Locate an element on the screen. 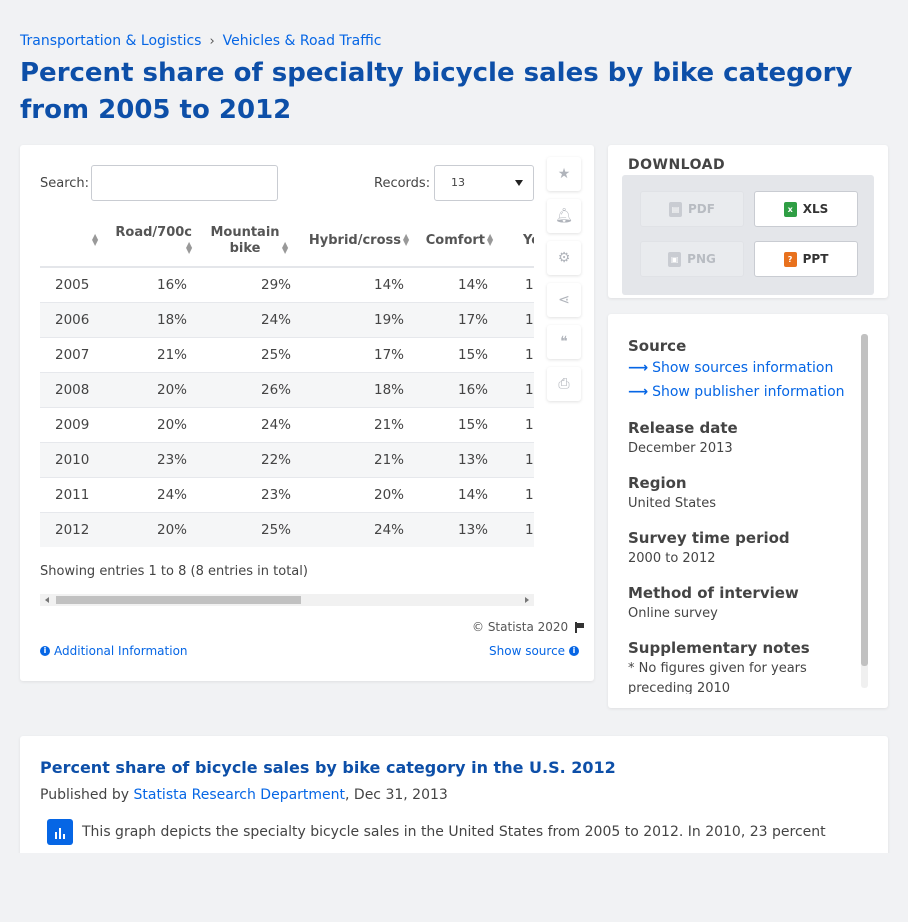  search-input is located at coordinates (184, 183).